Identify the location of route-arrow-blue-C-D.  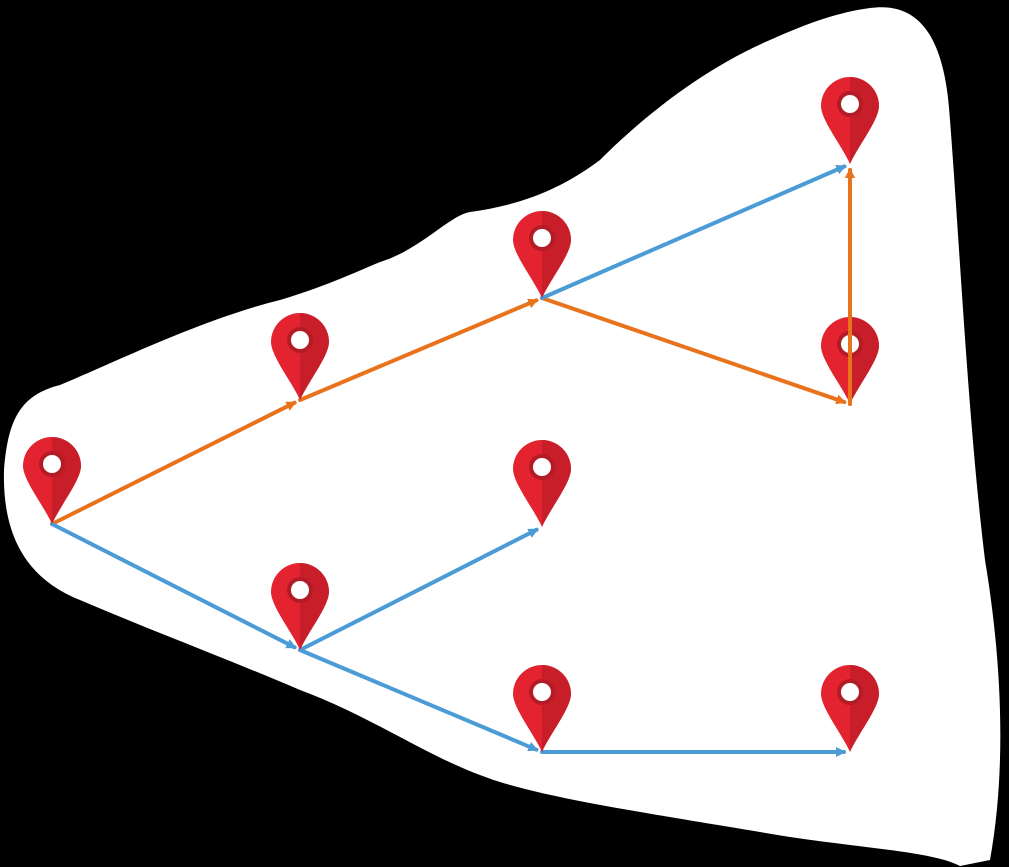
(693, 232).